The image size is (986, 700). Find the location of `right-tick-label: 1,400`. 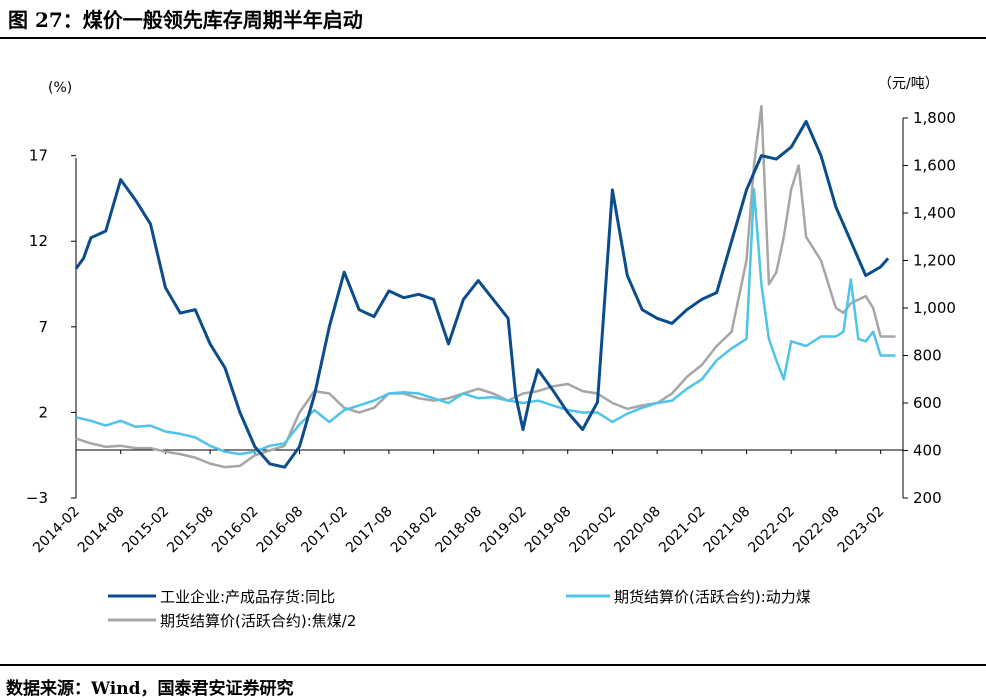

right-tick-label: 1,400 is located at coordinates (934, 213).